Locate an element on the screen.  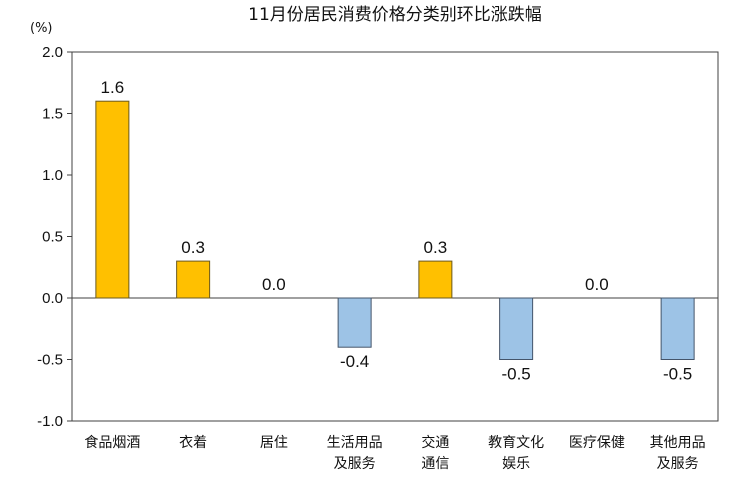
y-axis-unit: (%) is located at coordinates (41, 28).